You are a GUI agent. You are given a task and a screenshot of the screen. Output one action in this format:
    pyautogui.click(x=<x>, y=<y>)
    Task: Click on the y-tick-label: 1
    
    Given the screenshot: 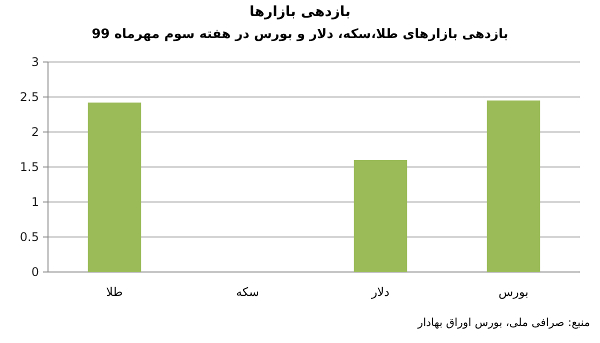 What is the action you would take?
    pyautogui.click(x=35, y=202)
    